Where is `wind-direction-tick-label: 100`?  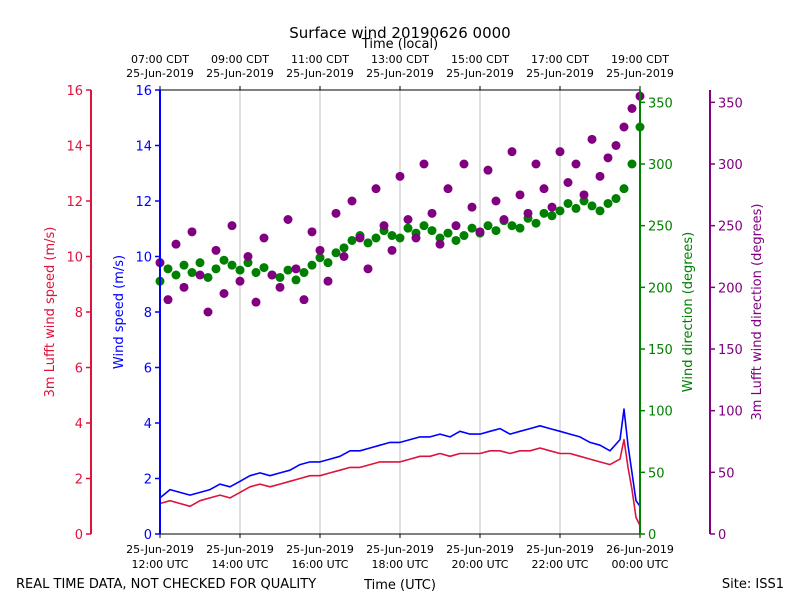
wind-direction-tick-label: 100 is located at coordinates (660, 412).